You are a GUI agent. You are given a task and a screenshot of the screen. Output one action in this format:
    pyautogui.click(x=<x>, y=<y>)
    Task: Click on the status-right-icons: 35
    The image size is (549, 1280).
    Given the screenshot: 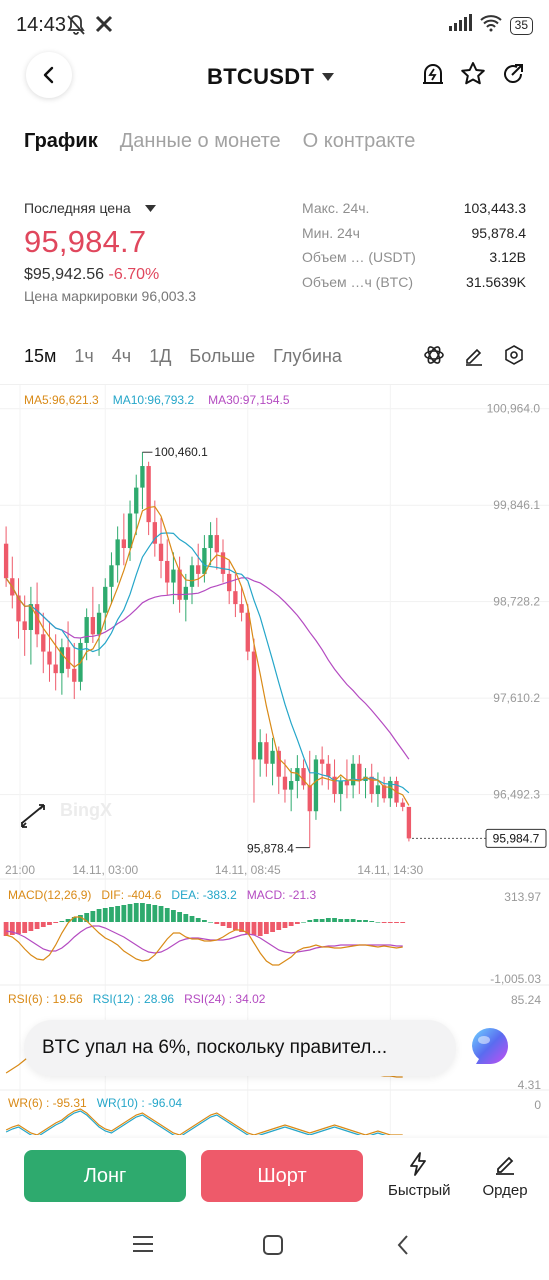 What is the action you would take?
    pyautogui.click(x=490, y=25)
    